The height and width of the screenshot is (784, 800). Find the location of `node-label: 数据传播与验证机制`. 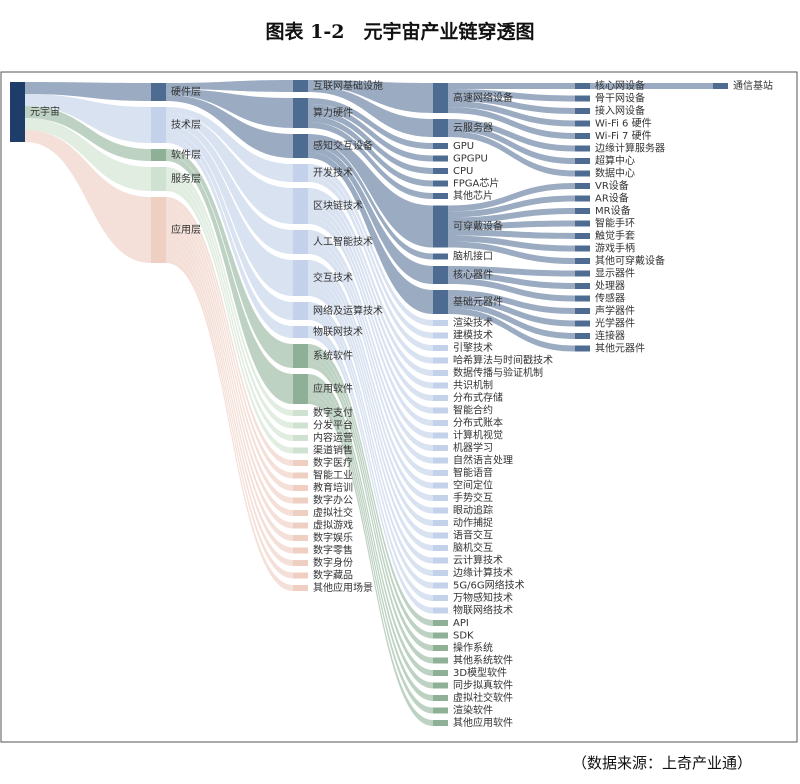

node-label: 数据传播与验证机制 is located at coordinates (498, 372).